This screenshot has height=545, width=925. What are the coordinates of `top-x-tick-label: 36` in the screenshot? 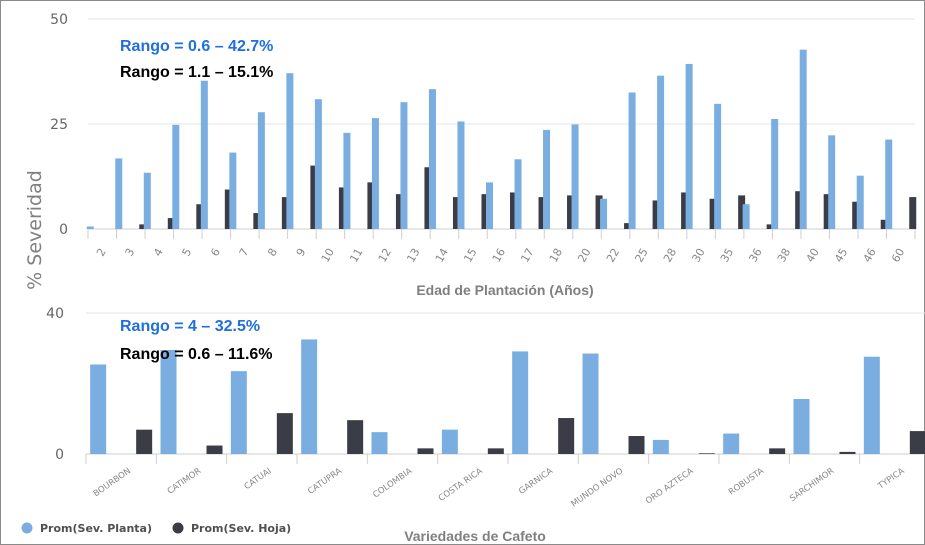 It's located at (755, 255).